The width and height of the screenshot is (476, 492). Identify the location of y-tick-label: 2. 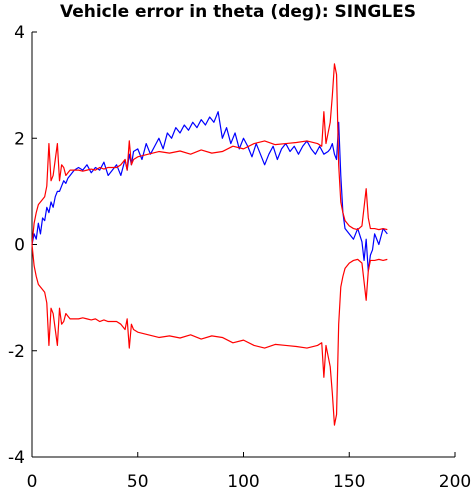
(19, 139).